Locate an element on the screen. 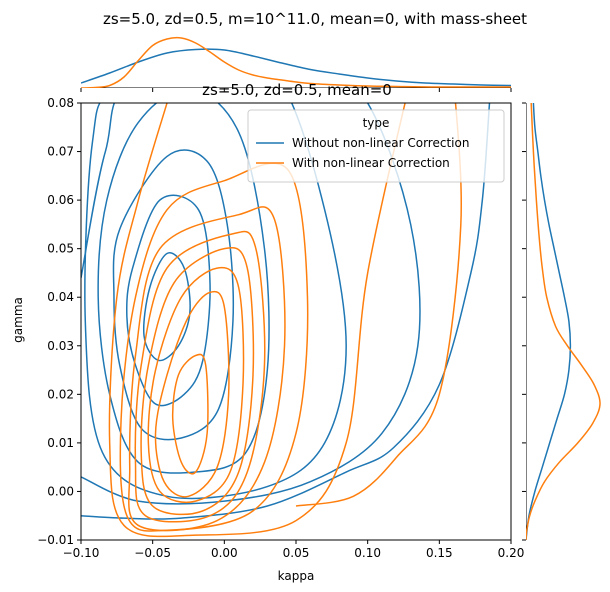  y-tick-label: −0.01 is located at coordinates (55, 540).